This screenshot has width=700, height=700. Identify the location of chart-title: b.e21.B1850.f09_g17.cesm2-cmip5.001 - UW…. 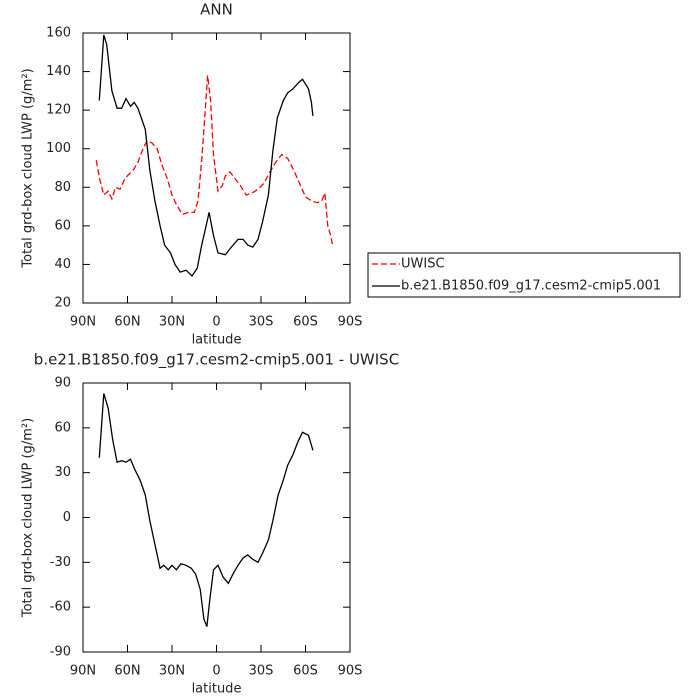
(216, 360).